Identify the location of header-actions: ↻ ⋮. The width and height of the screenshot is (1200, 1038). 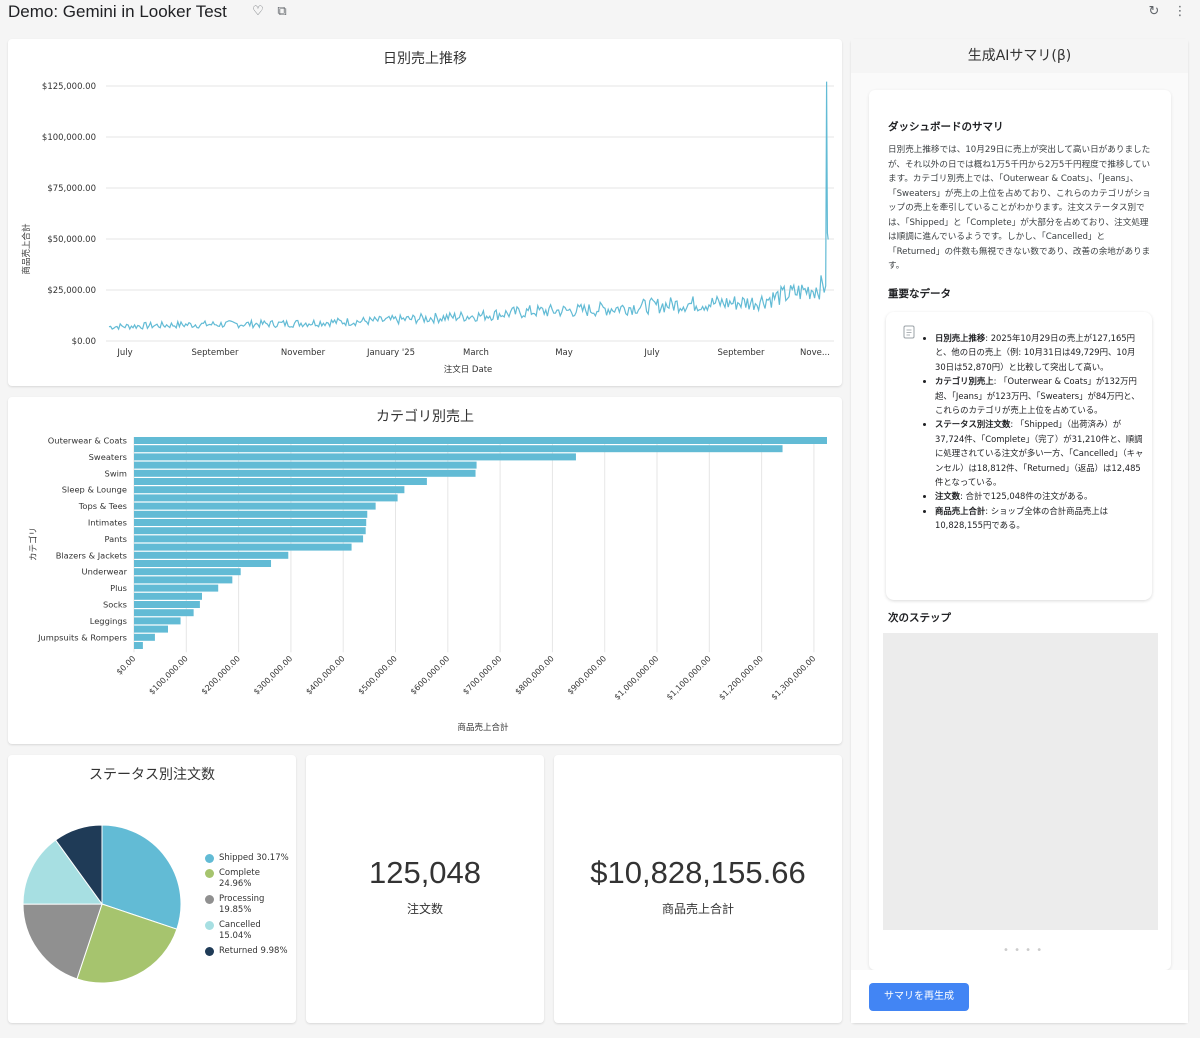
(1167, 12).